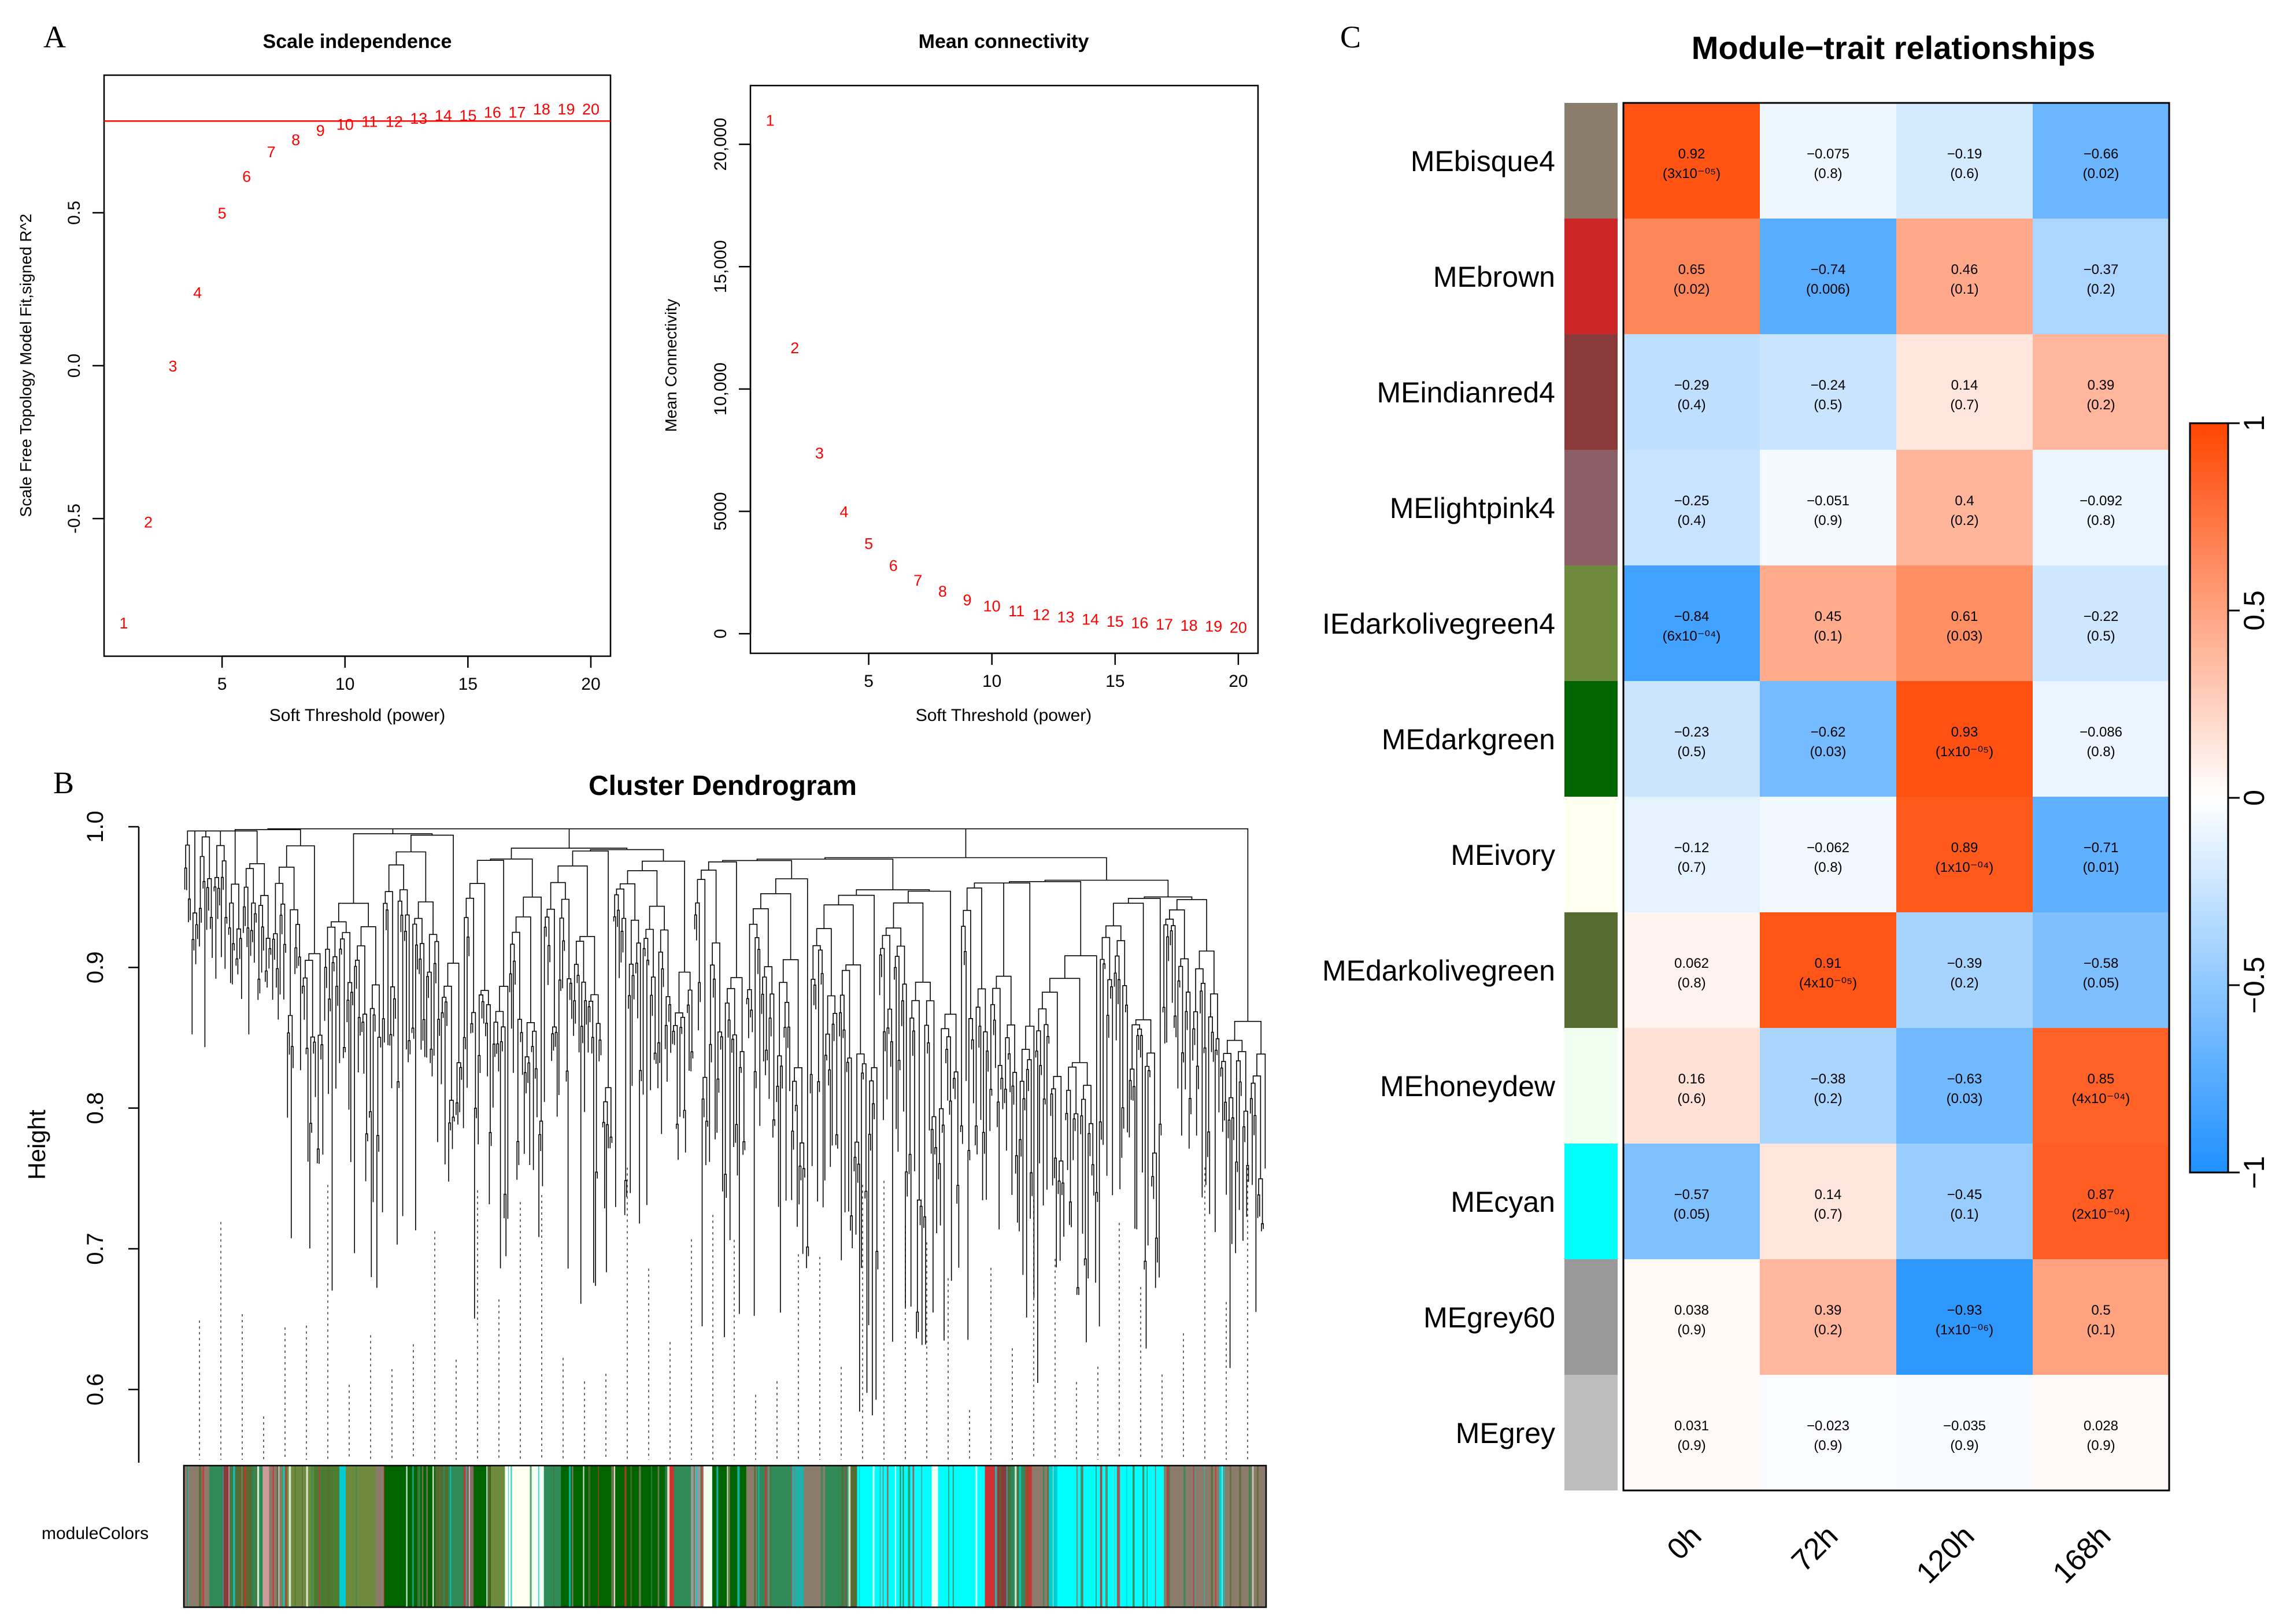 Image resolution: width=2279 pixels, height=1624 pixels. I want to click on cell-pvalue: (0.7), so click(1964, 405).